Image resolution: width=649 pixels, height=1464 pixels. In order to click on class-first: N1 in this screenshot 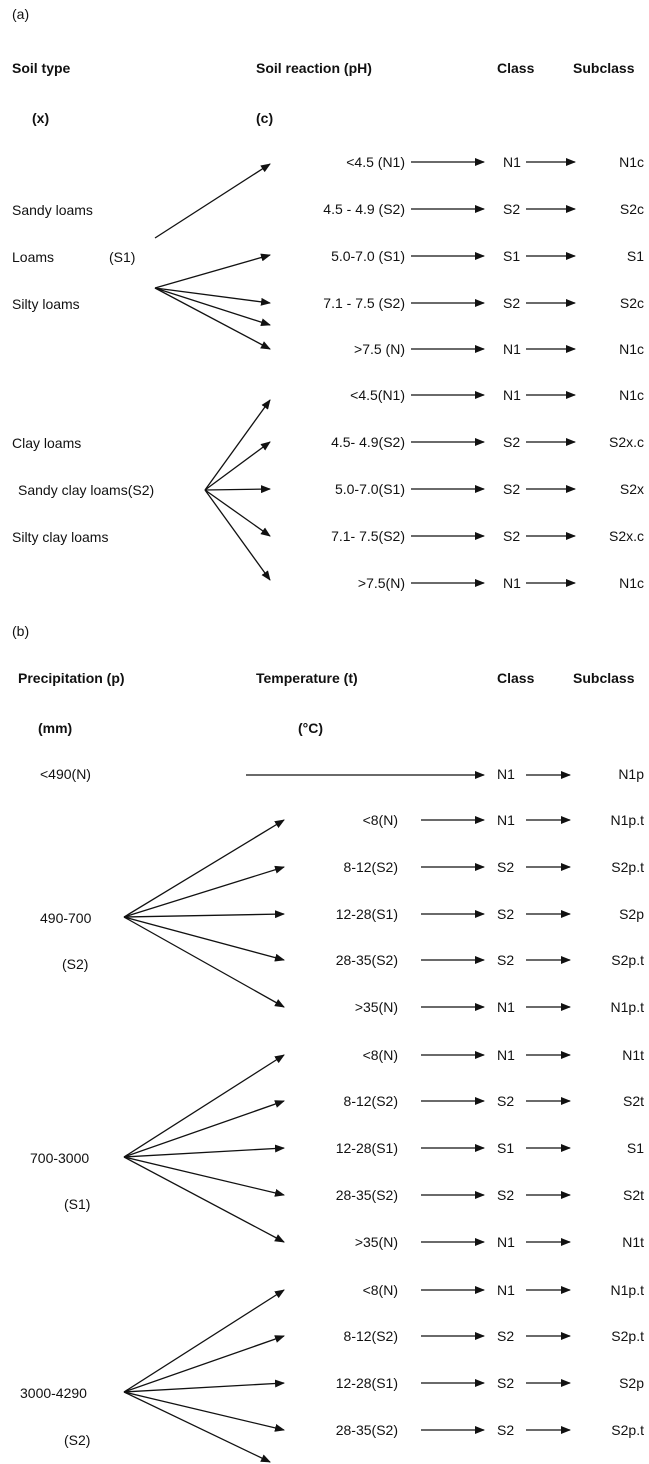, I will do `click(506, 774)`.